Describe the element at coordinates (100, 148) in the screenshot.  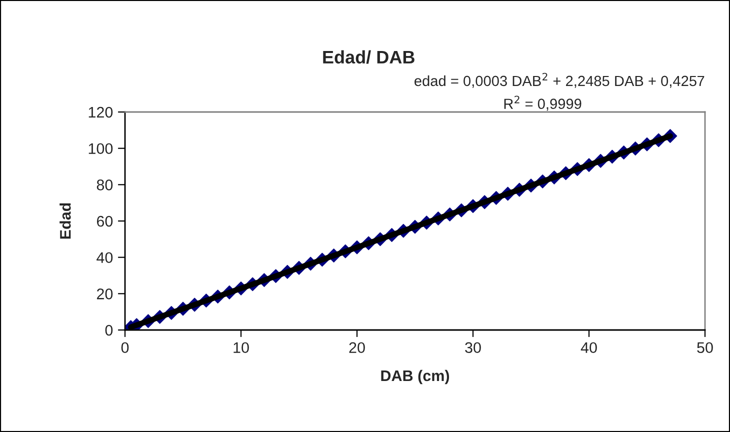
I see `y-tick-label: 100` at that location.